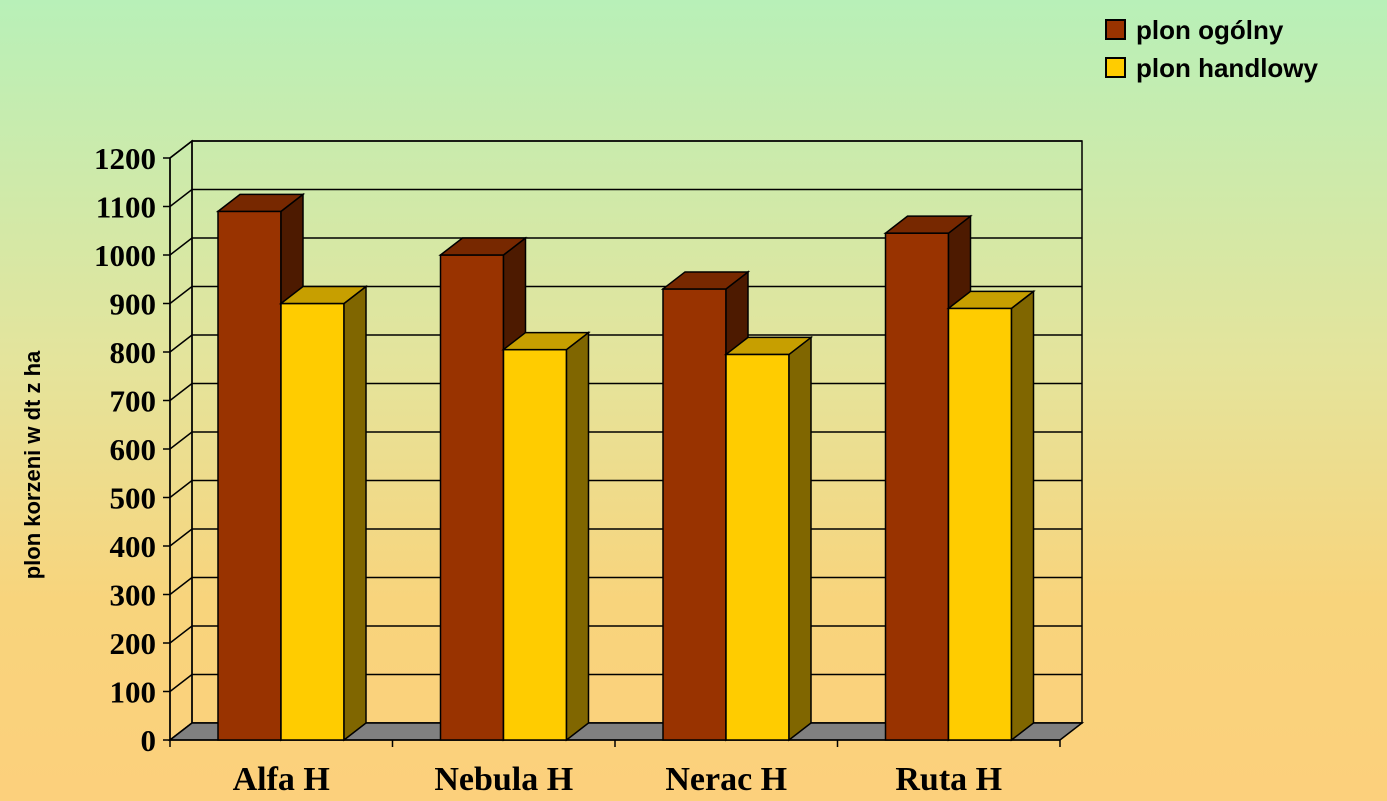 The height and width of the screenshot is (801, 1387). What do you see at coordinates (133, 546) in the screenshot?
I see `y-tick-label: 400` at bounding box center [133, 546].